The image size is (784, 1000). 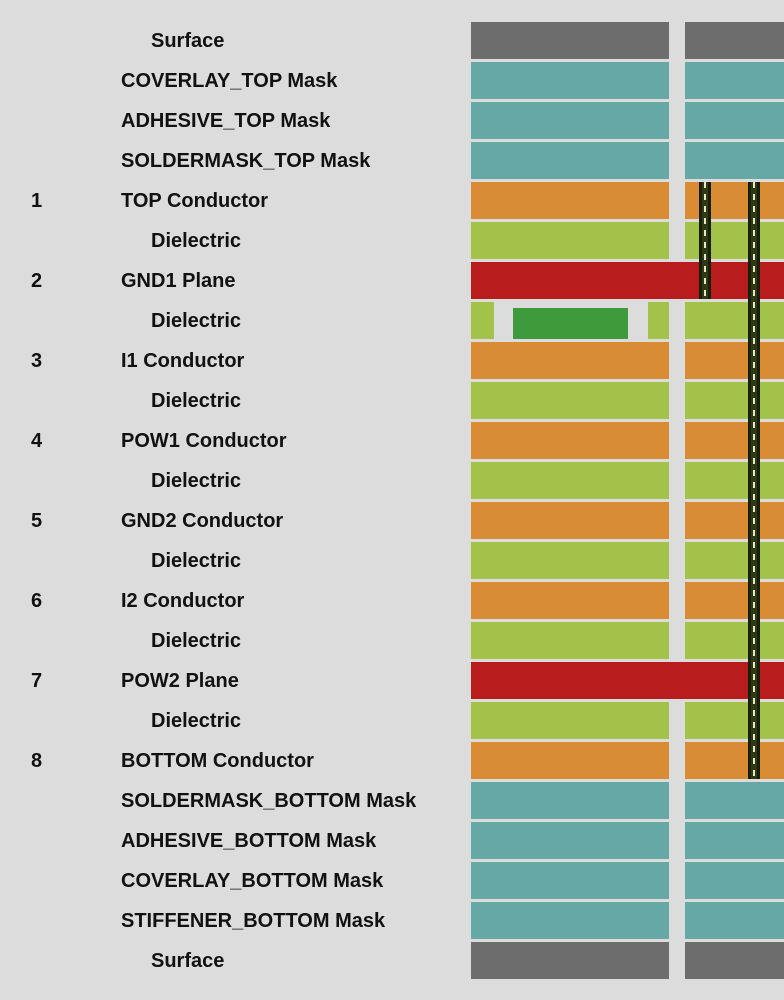 I want to click on layer-bar-dielectric-core, so click(x=734, y=320).